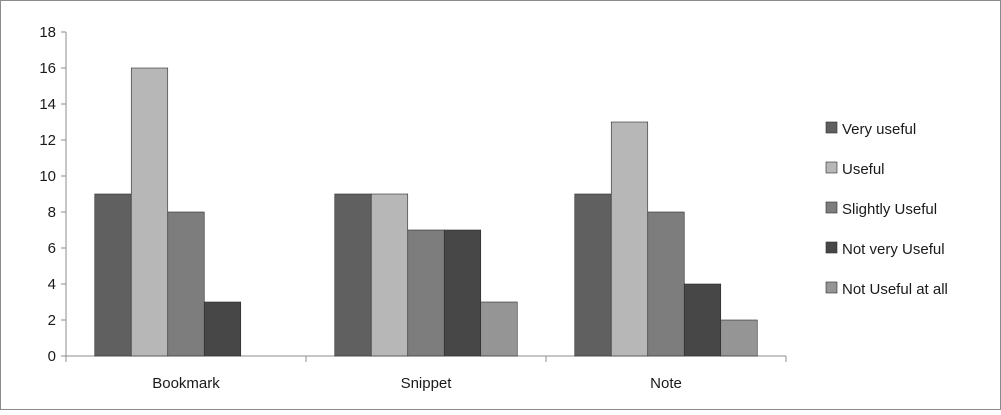  I want to click on y-axis: 0 2 4 6 8 10 12 14 16 18, so click(53, 194).